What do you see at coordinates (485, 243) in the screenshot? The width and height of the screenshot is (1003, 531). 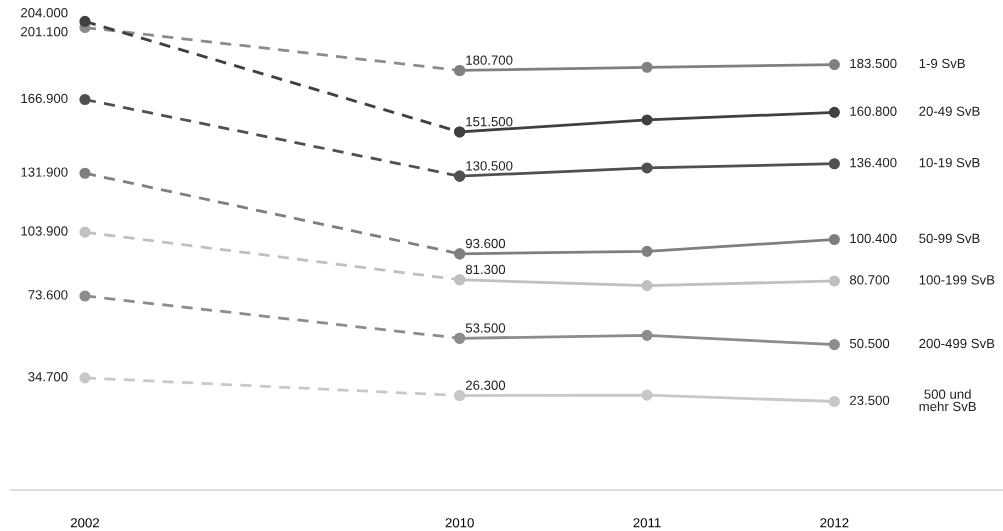 I see `data-label: 93.600` at bounding box center [485, 243].